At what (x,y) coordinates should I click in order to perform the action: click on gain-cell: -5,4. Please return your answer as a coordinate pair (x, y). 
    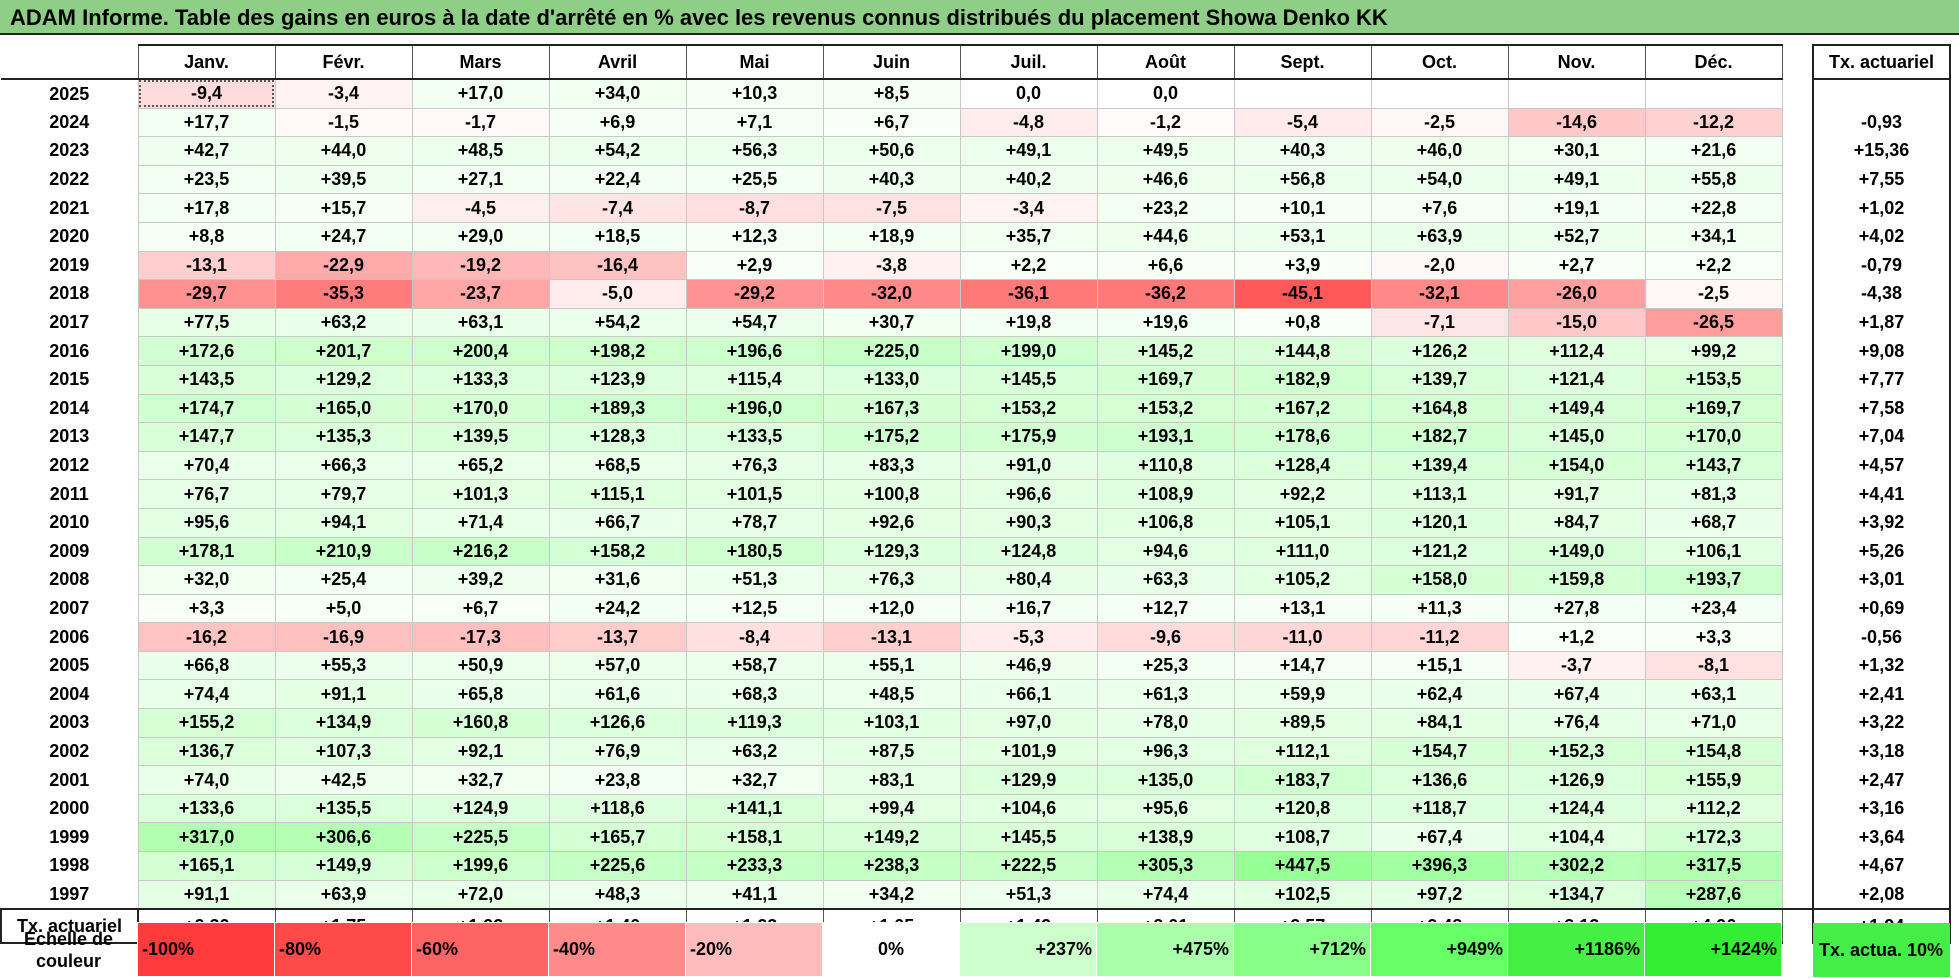
    Looking at the image, I should click on (1302, 122).